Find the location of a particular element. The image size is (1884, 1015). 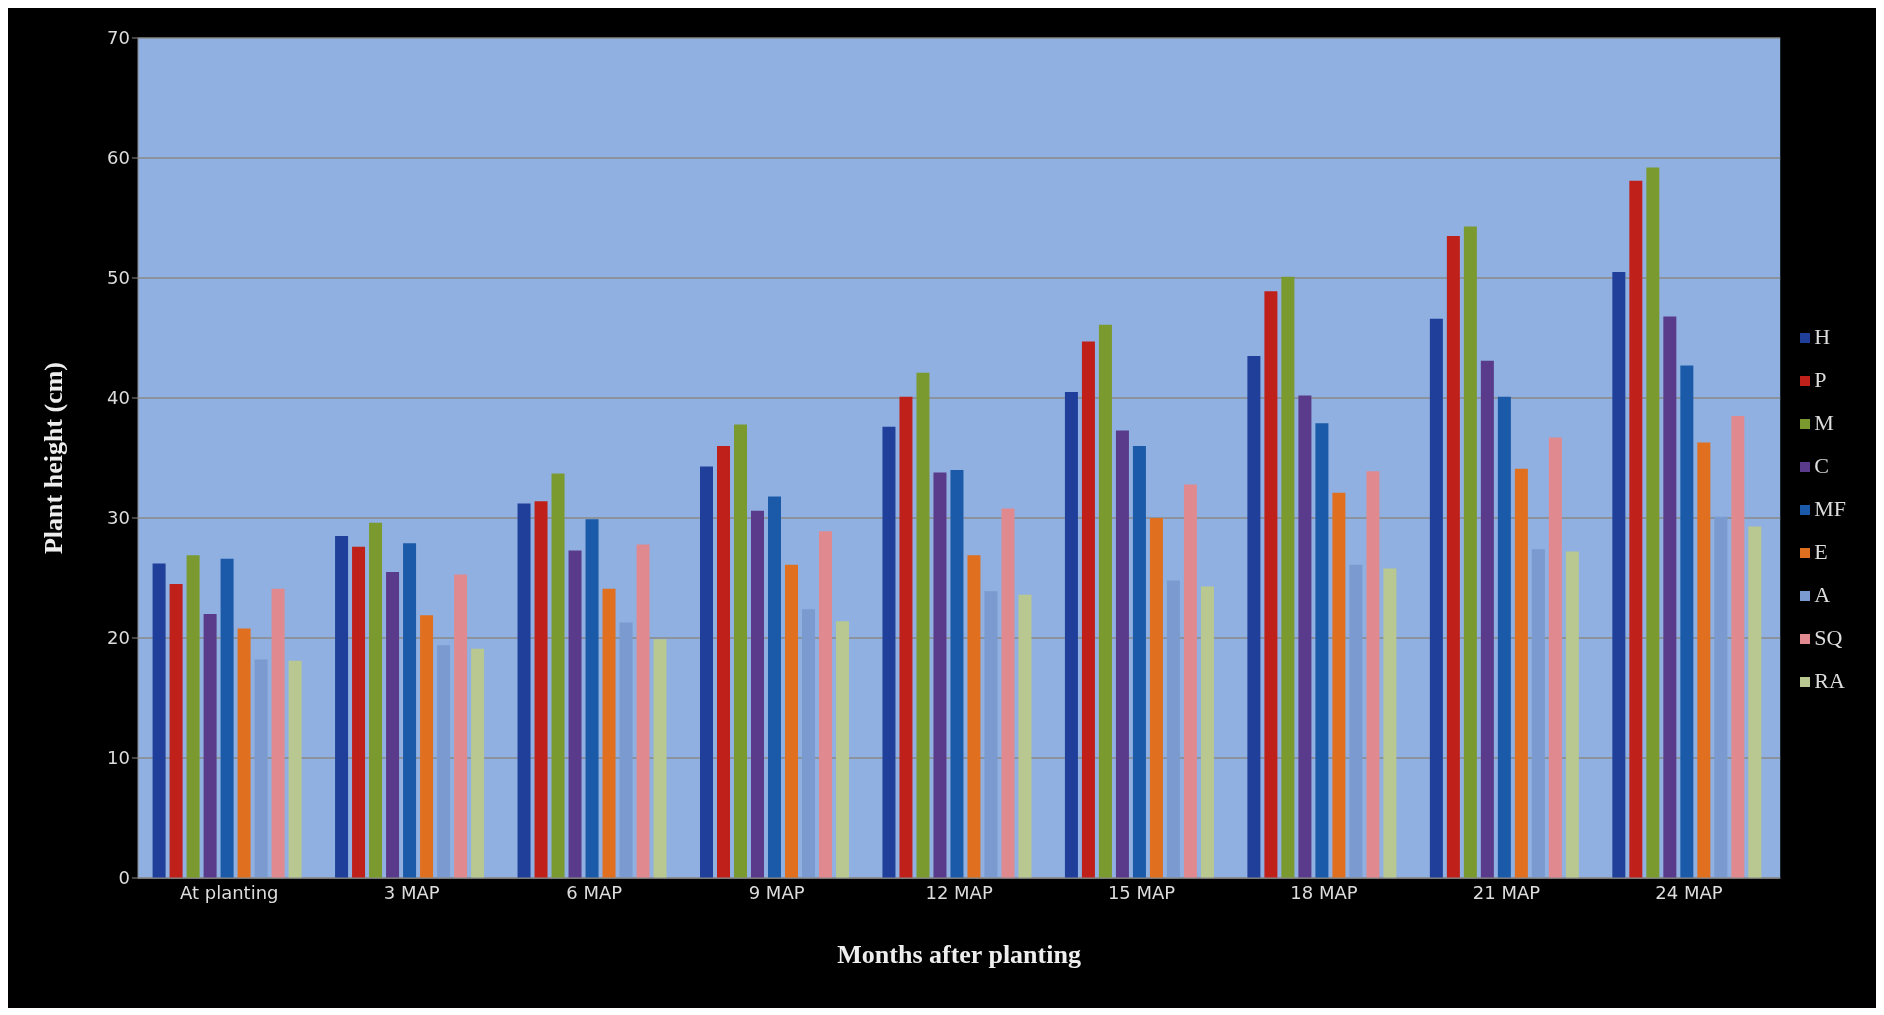

x-tick-label: 9 MAP is located at coordinates (776, 892).